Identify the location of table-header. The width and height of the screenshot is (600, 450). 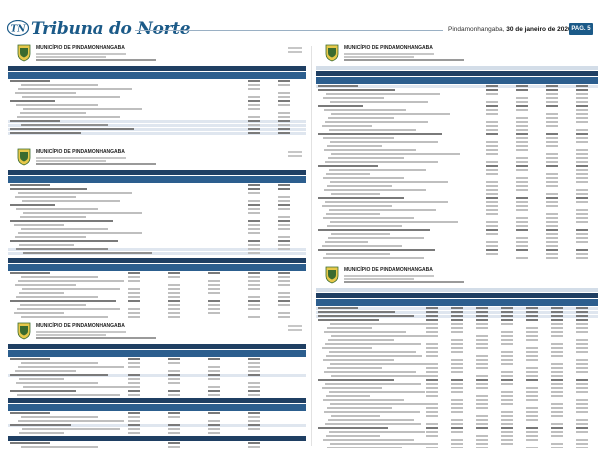
(457, 295).